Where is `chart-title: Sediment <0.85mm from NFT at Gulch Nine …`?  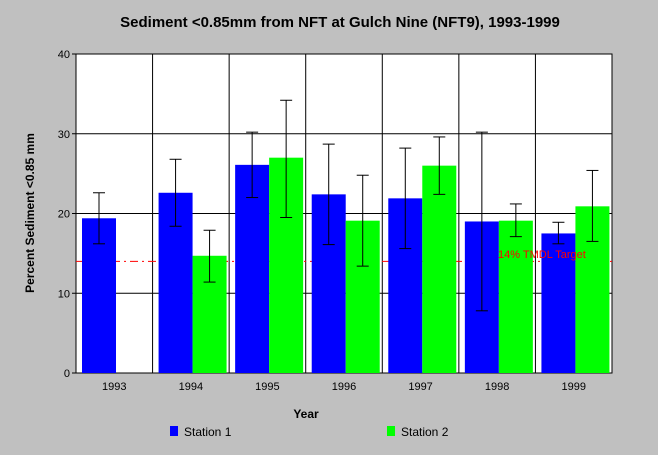 chart-title: Sediment <0.85mm from NFT at Gulch Nine … is located at coordinates (340, 22).